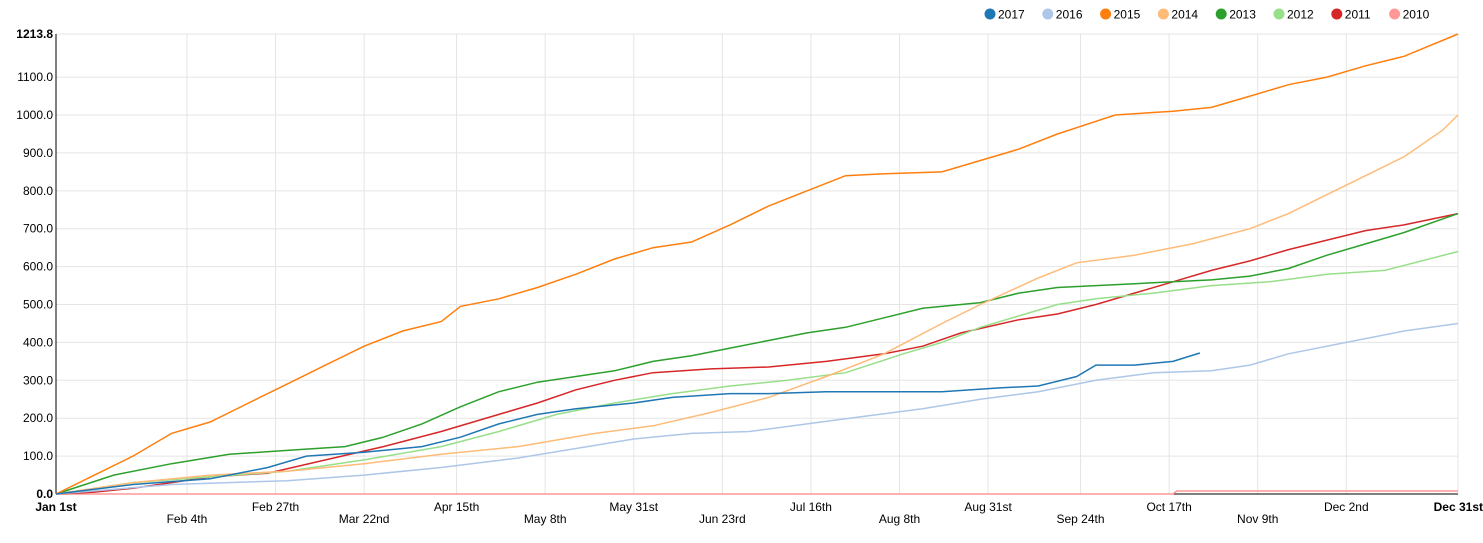 The height and width of the screenshot is (543, 1483). I want to click on x-tick-label: Jul 16th, so click(811, 507).